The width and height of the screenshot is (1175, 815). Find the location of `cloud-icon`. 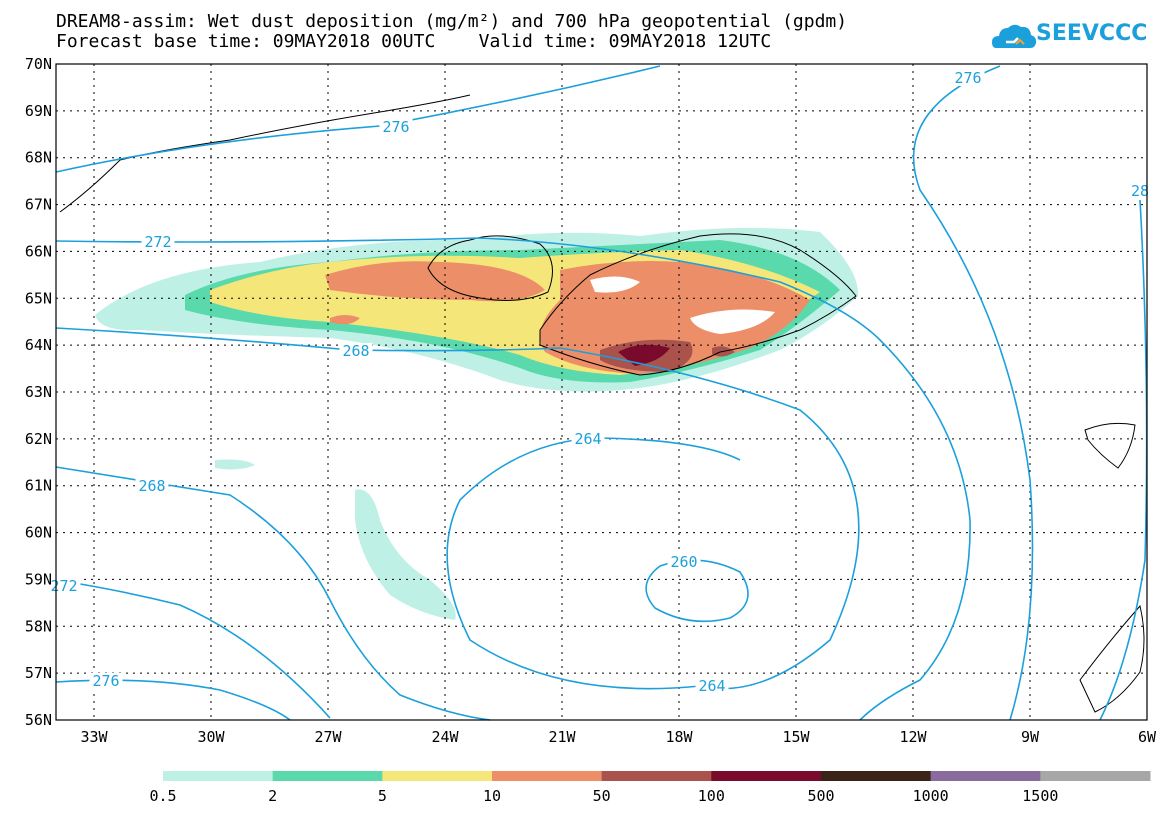

cloud-icon is located at coordinates (1014, 36).